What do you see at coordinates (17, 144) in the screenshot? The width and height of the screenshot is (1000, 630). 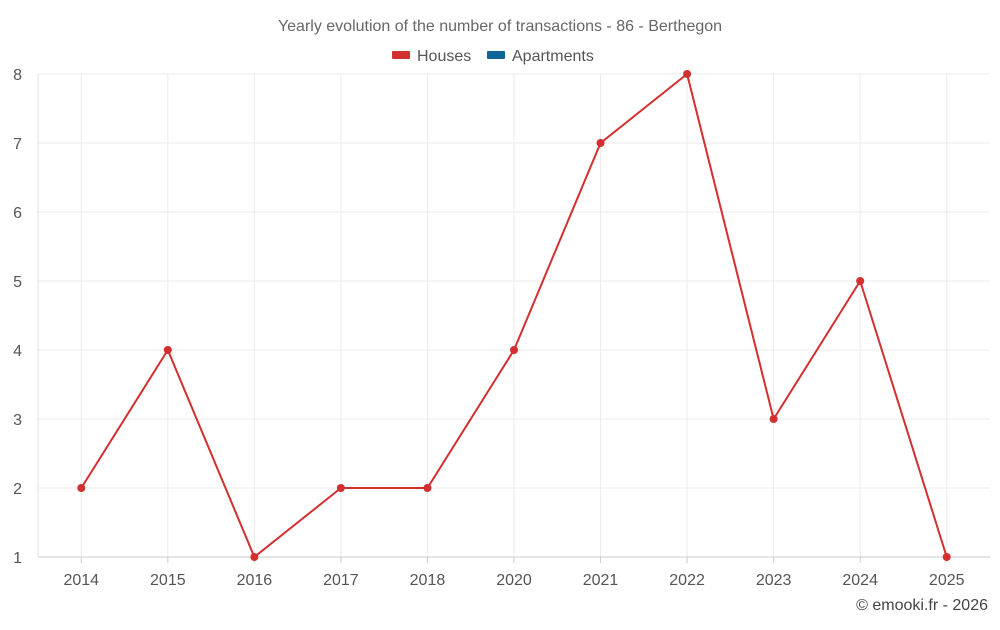 I see `y-tick-label: 7` at bounding box center [17, 144].